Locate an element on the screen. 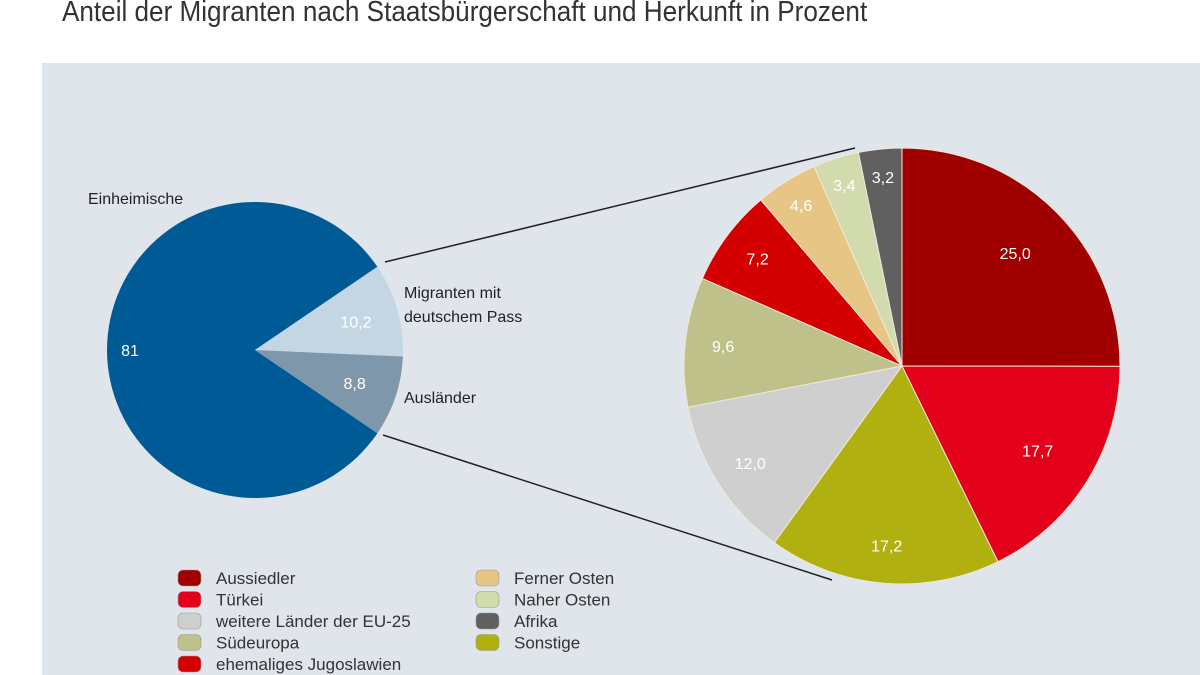  legend-label-naher-osten: Naher Osten is located at coordinates (562, 600).